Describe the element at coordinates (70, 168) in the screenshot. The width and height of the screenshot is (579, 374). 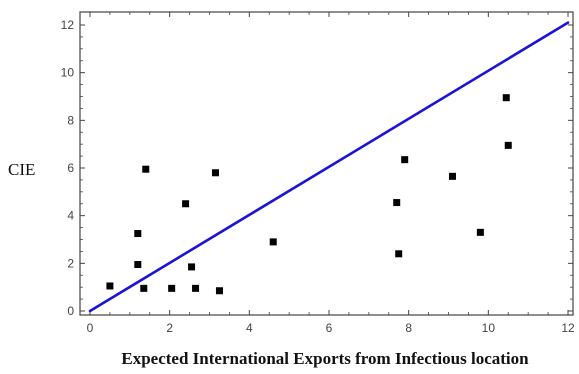
I see `y-tick-label: 6` at that location.